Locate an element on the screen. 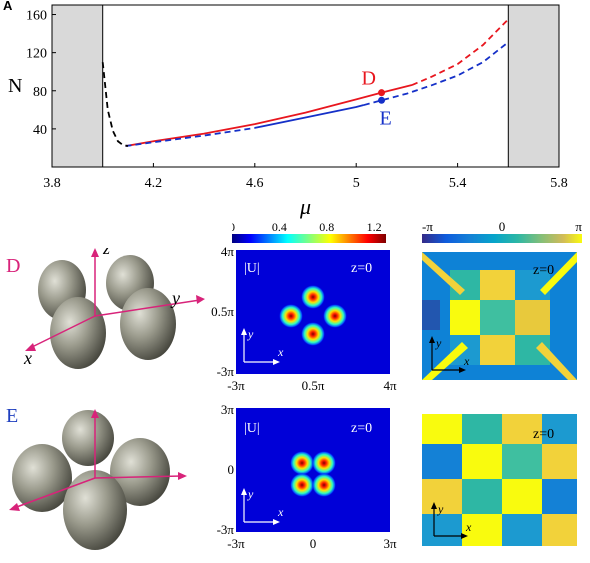 This screenshot has width=590, height=563. amp-colorbar-ticks: 0 0.4 0.8 1.2 is located at coordinates (307, 227).